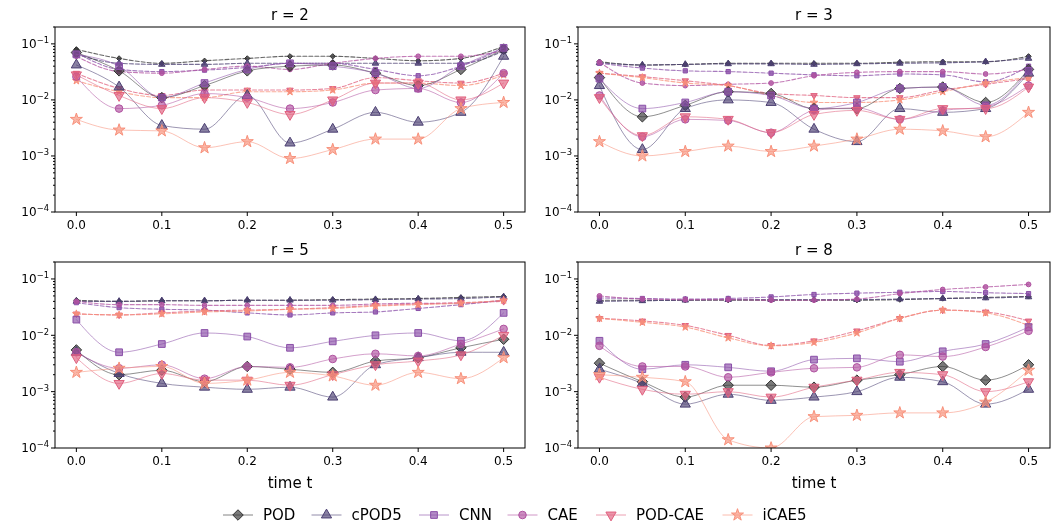 The image size is (1053, 528). Describe the element at coordinates (562, 515) in the screenshot. I see `legend-label: CAE` at that location.